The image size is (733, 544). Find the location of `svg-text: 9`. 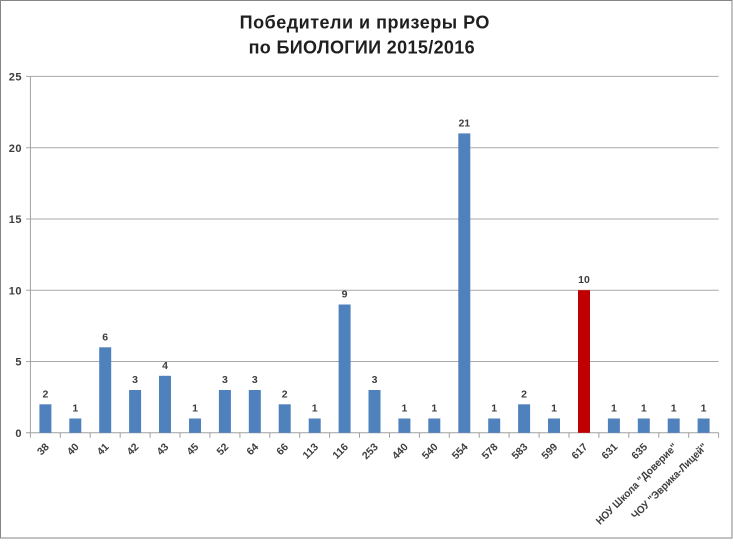

svg-text: 9 is located at coordinates (345, 295).